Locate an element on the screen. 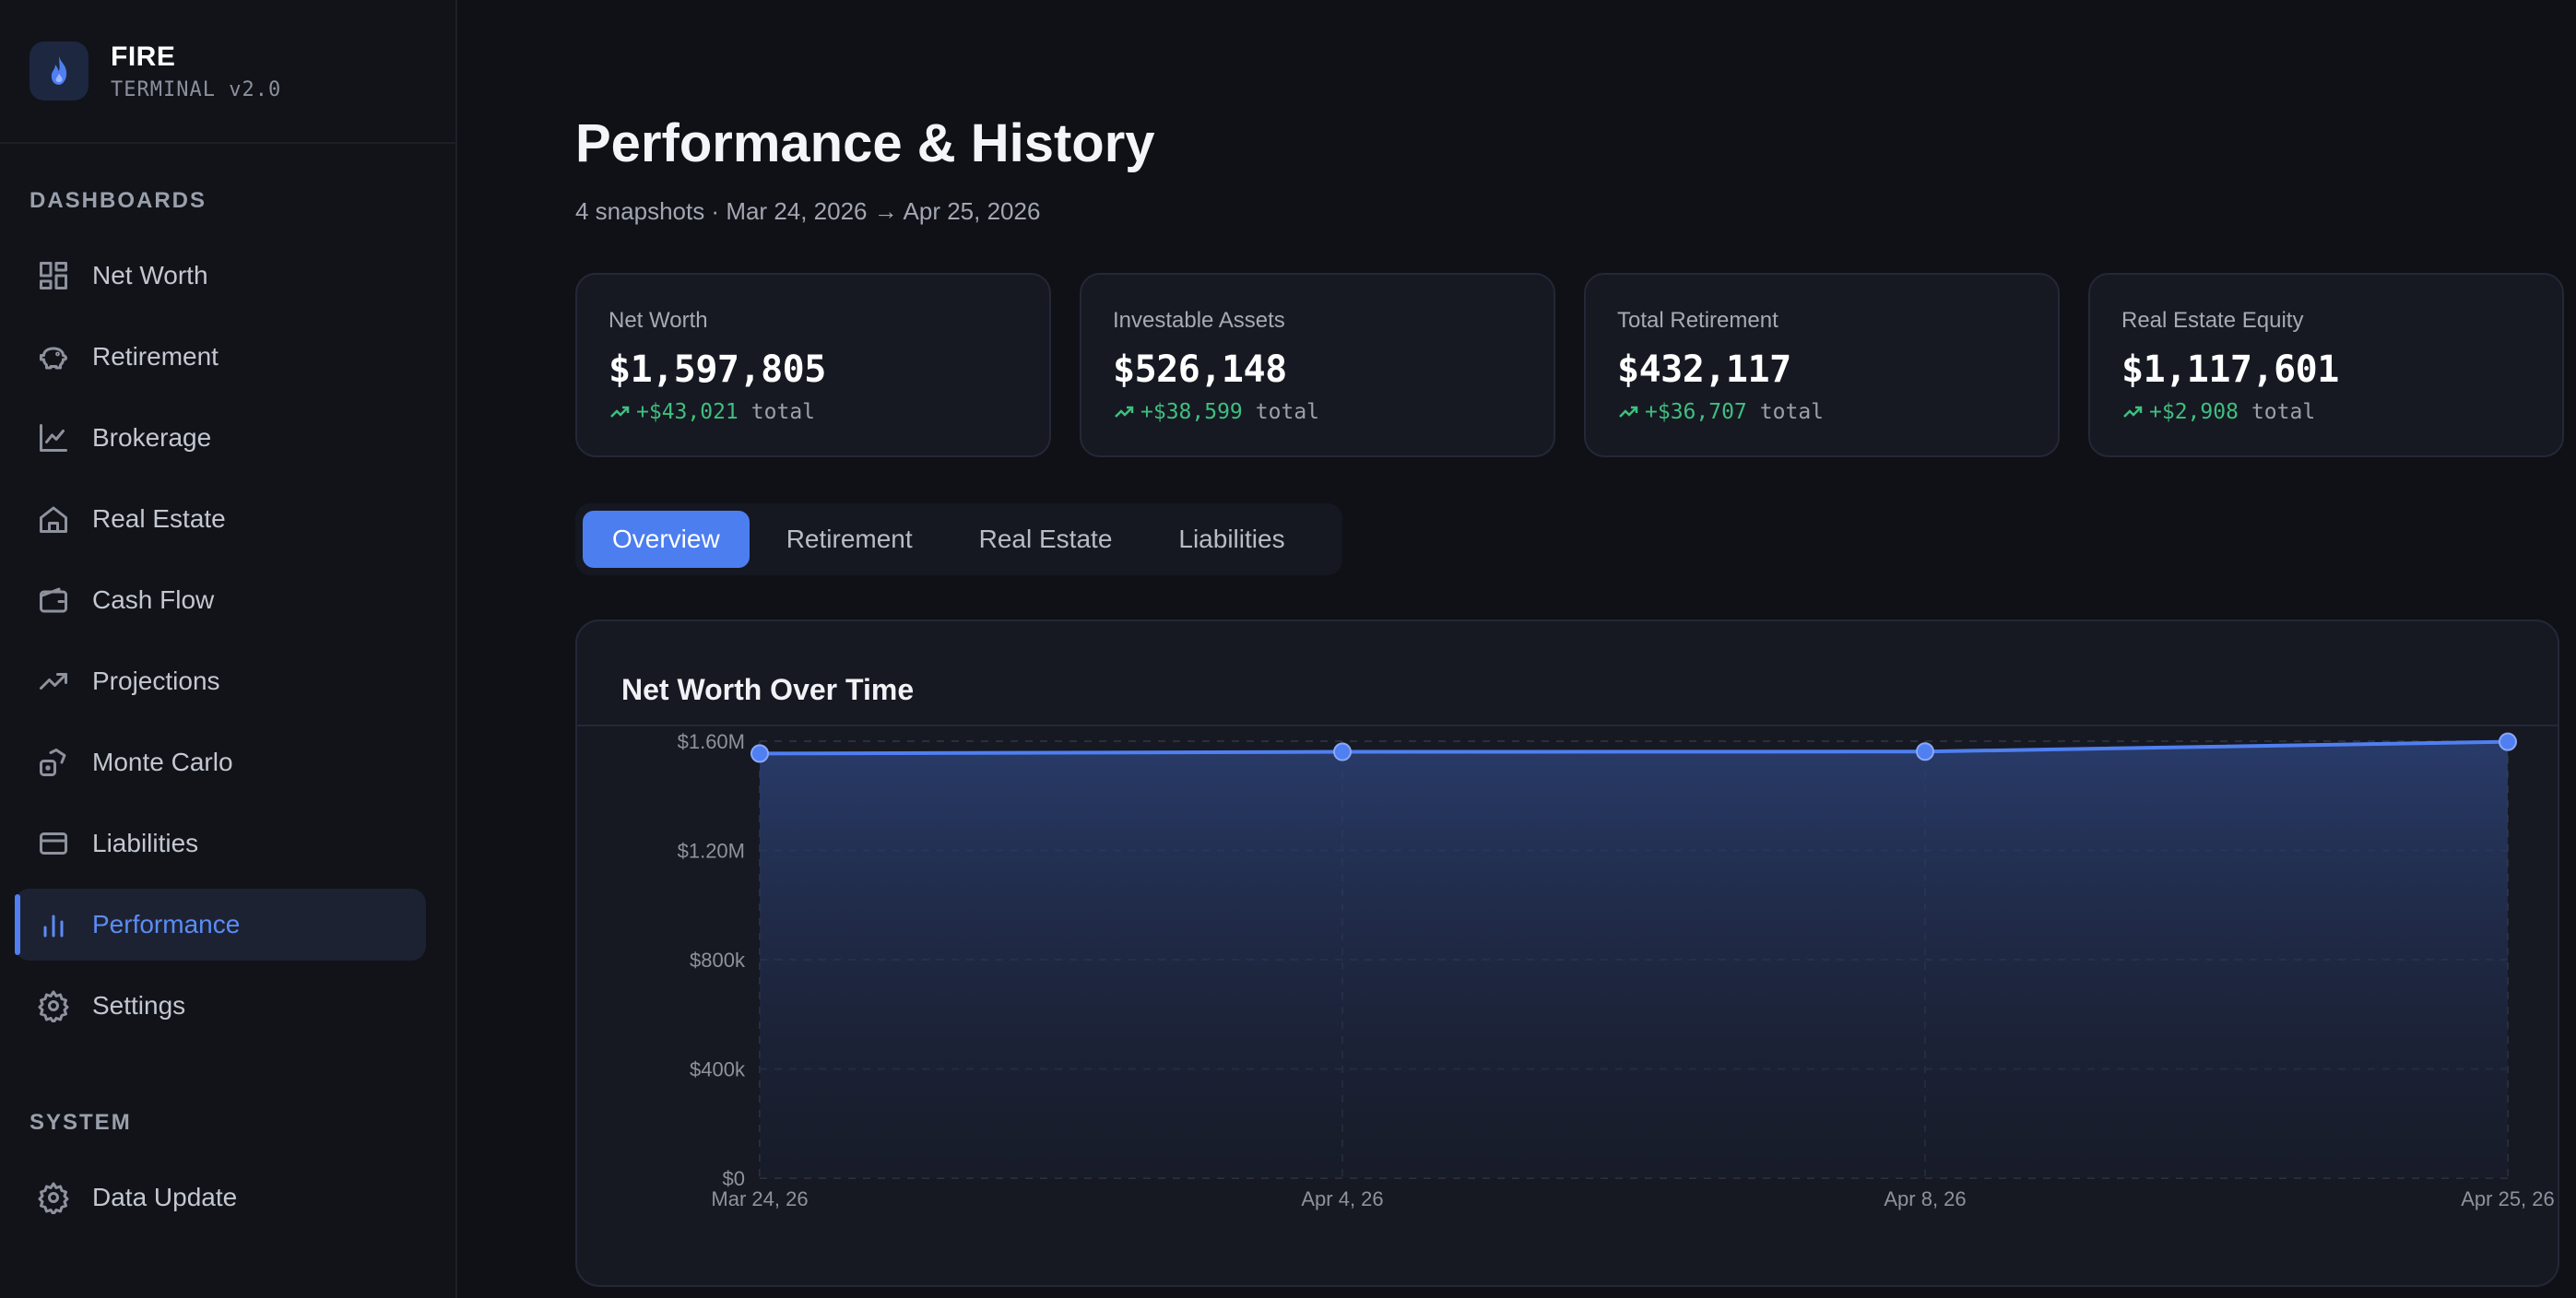 Image resolution: width=2576 pixels, height=1298 pixels. sidebar-item-label: Monte Carlo is located at coordinates (162, 762).